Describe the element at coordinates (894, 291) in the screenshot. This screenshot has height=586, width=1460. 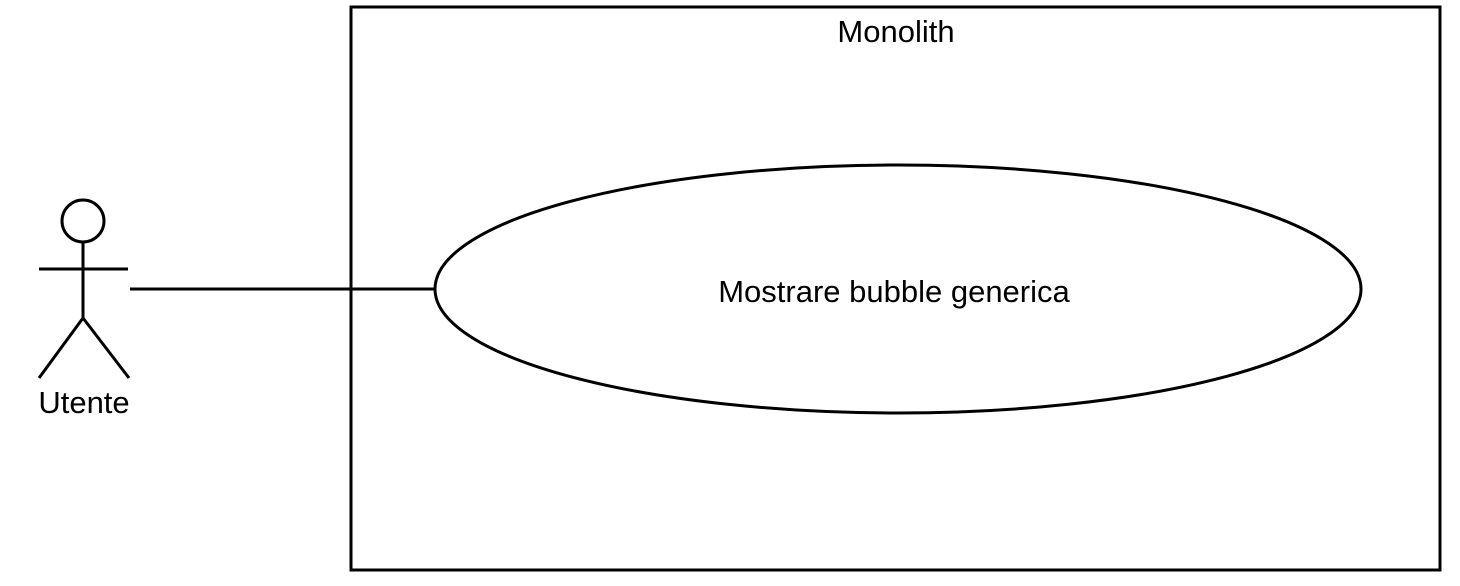
I see `use-case-label: Mostrare bubble generica` at that location.